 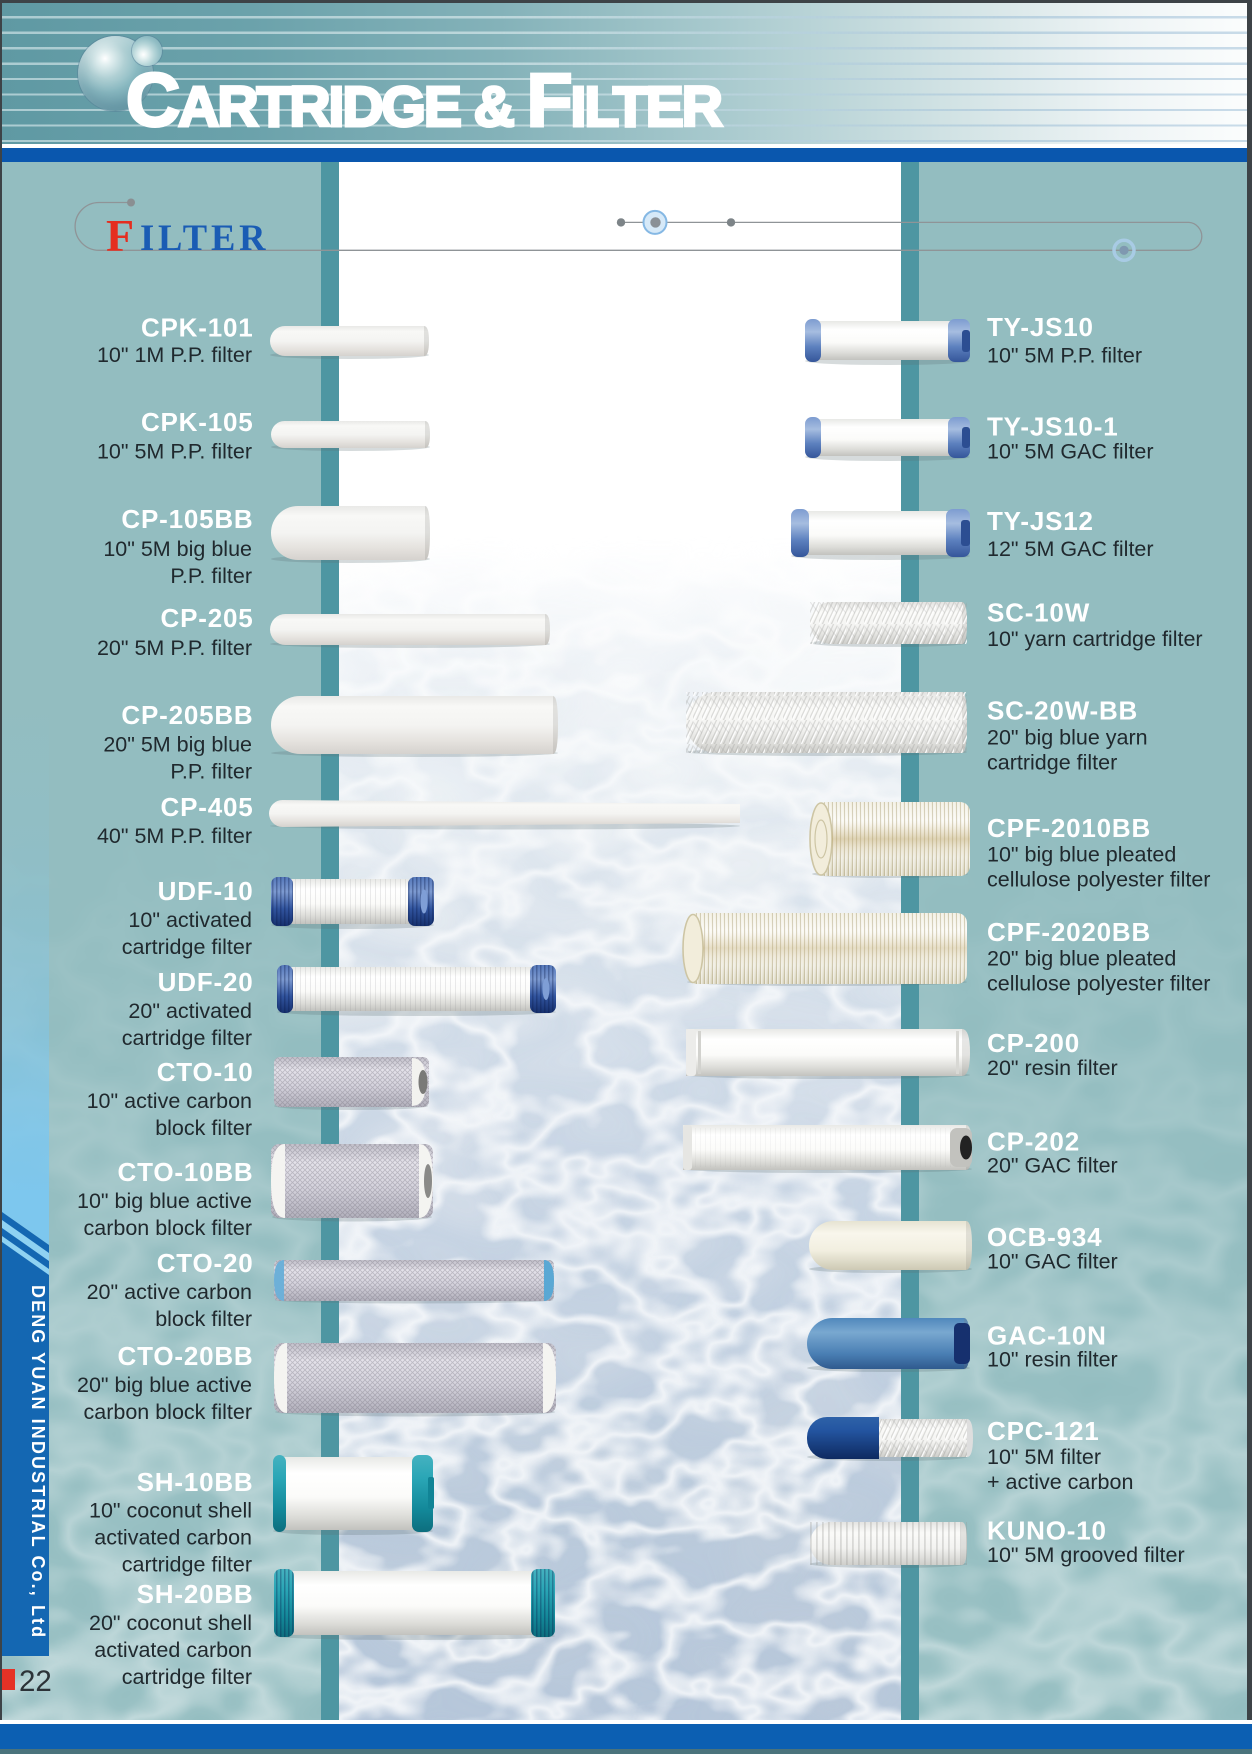 What do you see at coordinates (169, 1101) in the screenshot?
I see `svg-text: 10" active carbon` at bounding box center [169, 1101].